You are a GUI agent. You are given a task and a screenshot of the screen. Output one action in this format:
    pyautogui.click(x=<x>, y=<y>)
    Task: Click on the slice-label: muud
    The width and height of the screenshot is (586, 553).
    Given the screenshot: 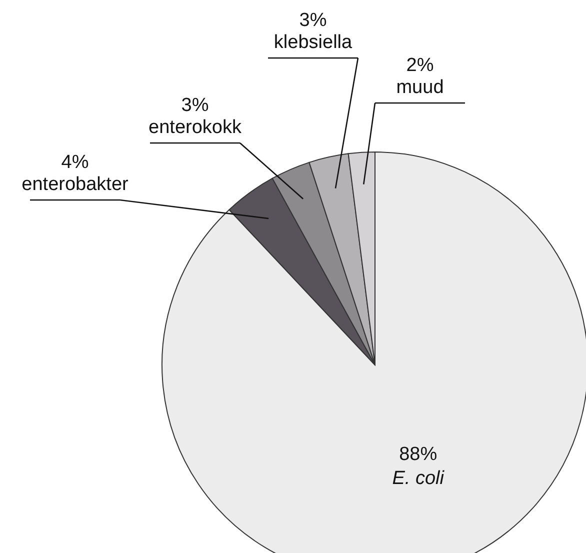 What is the action you would take?
    pyautogui.click(x=420, y=87)
    